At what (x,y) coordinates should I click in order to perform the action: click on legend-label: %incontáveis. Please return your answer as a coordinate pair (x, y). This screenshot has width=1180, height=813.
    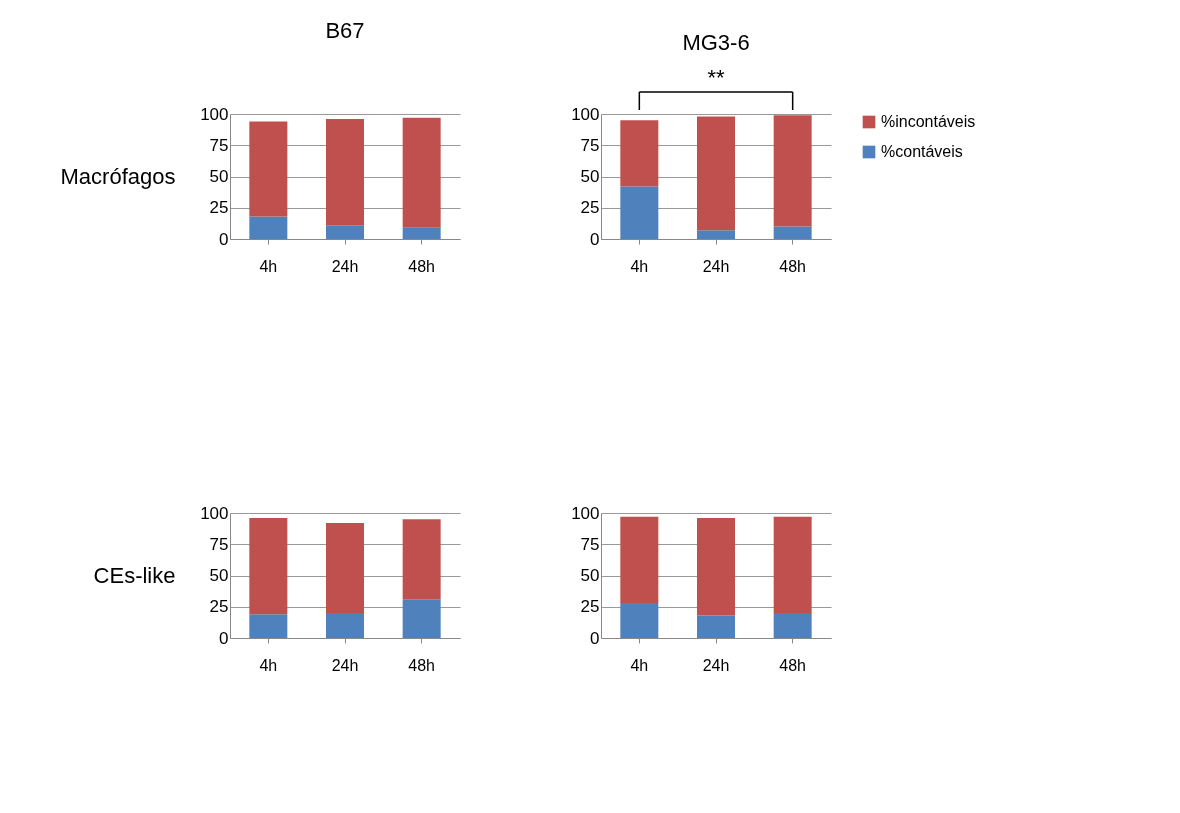
    Looking at the image, I should click on (928, 121).